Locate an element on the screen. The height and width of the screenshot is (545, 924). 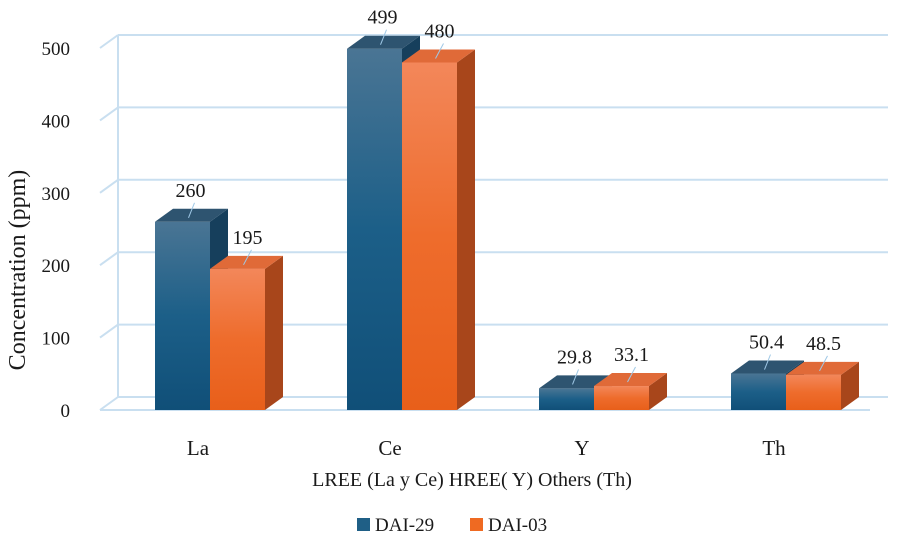
y-tick-label: 200 is located at coordinates (56, 266).